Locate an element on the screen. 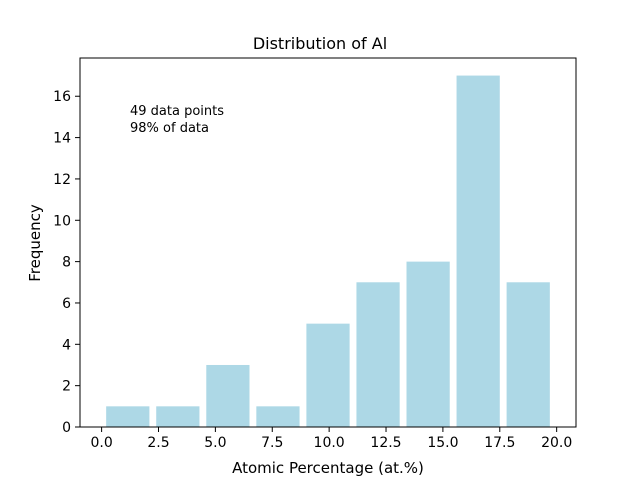 This screenshot has height=480, width=640. annotation-percent: 98% of data is located at coordinates (169, 128).